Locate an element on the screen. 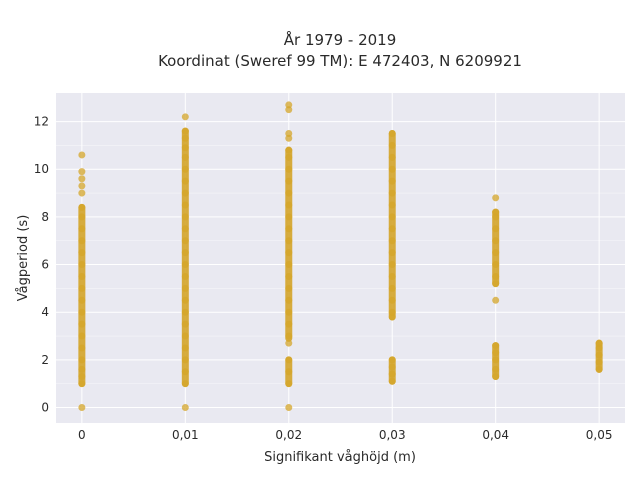 This screenshot has width=640, height=480. x-tick-label-1: 0,01 is located at coordinates (185, 435).